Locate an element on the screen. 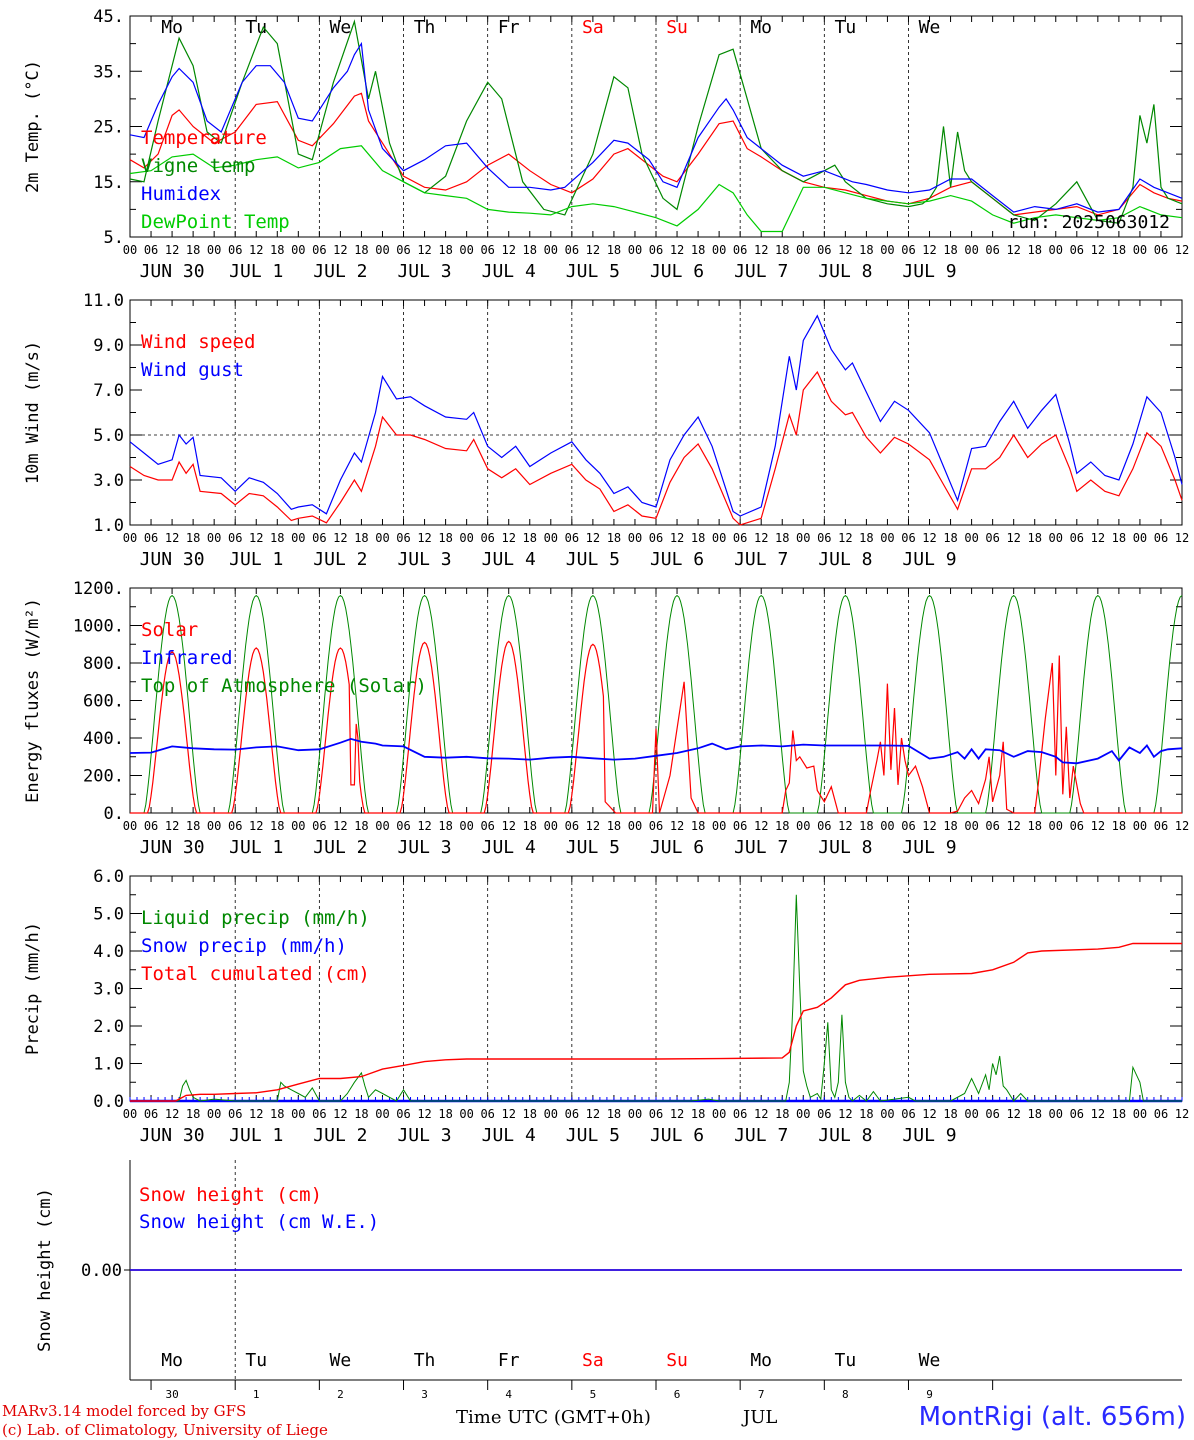 The width and height of the screenshot is (1194, 1440). date-label: JUL 6 is located at coordinates (677, 1135).